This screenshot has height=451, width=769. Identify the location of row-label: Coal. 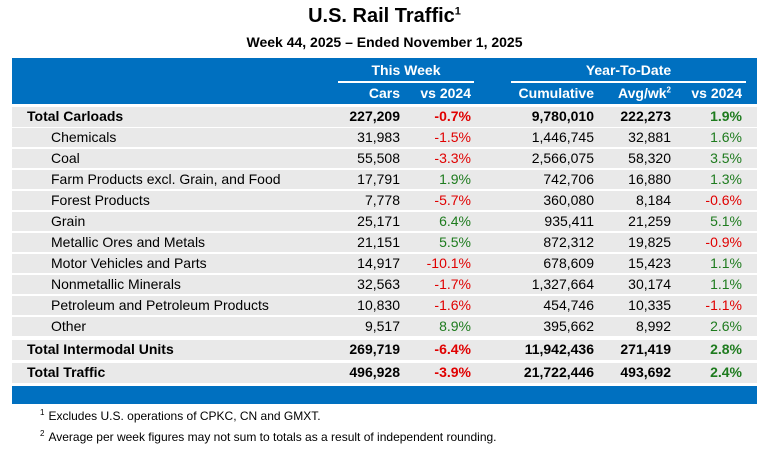
(65, 158).